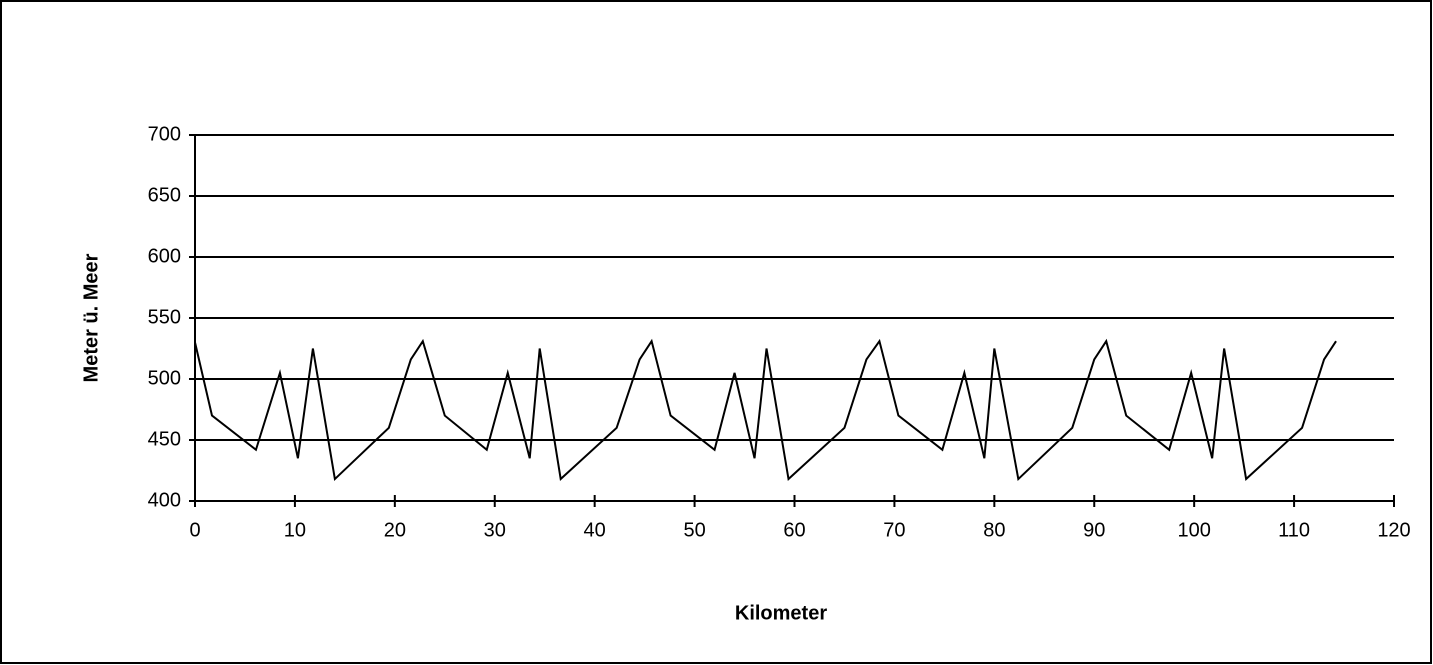 This screenshot has width=1433, height=665. I want to click on x-tick-label: 80, so click(994, 530).